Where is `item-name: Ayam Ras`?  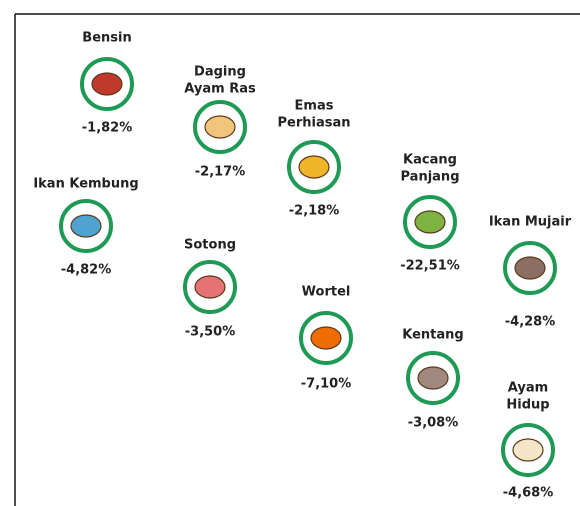 item-name: Ayam Ras is located at coordinates (220, 89).